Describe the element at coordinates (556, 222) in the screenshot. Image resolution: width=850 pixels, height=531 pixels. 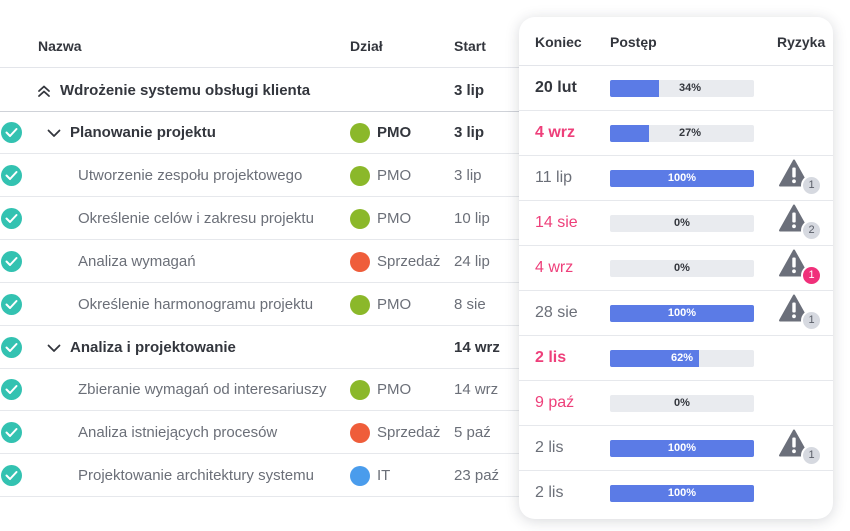
I see `end-date: 14 sie` at that location.